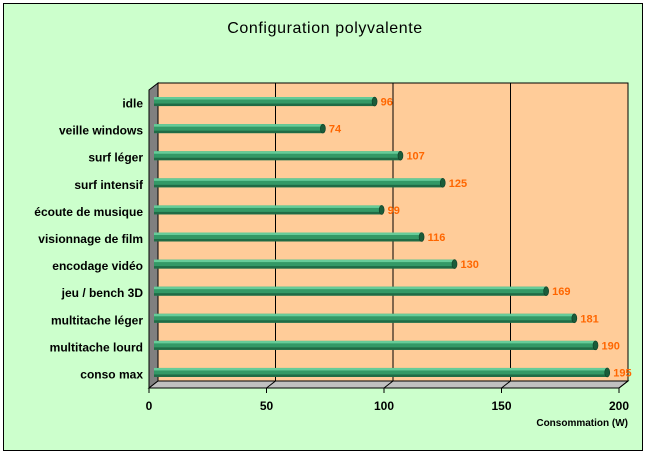 Image resolution: width=648 pixels, height=456 pixels. I want to click on category-label: encodage vidéo, so click(97, 266).